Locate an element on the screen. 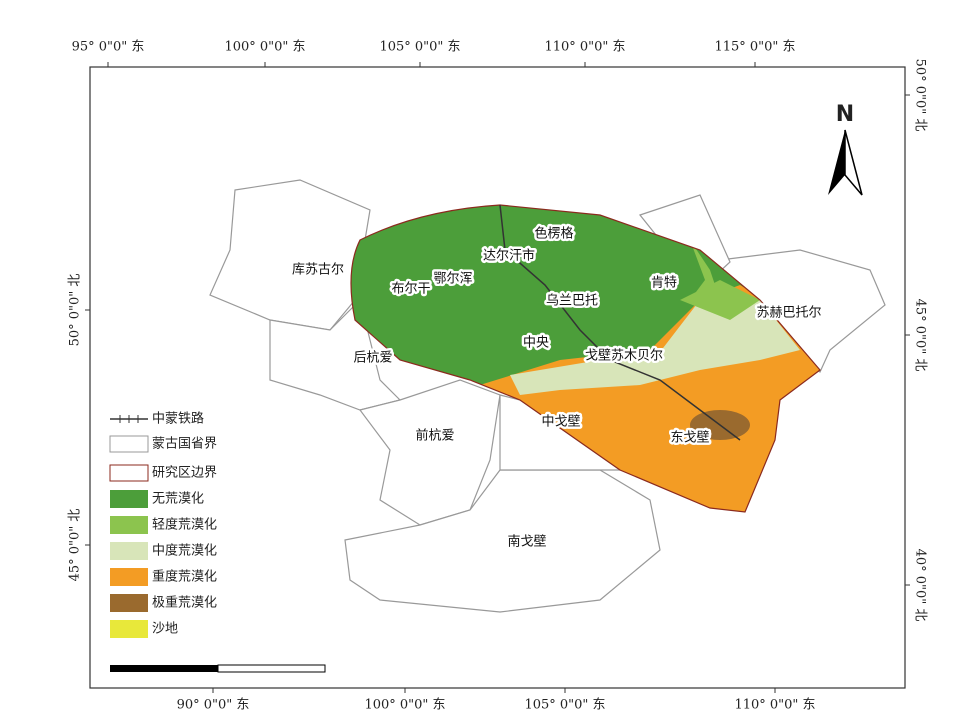 The height and width of the screenshot is (726, 960). place-label: 苏赫巴托尔 is located at coordinates (788, 313).